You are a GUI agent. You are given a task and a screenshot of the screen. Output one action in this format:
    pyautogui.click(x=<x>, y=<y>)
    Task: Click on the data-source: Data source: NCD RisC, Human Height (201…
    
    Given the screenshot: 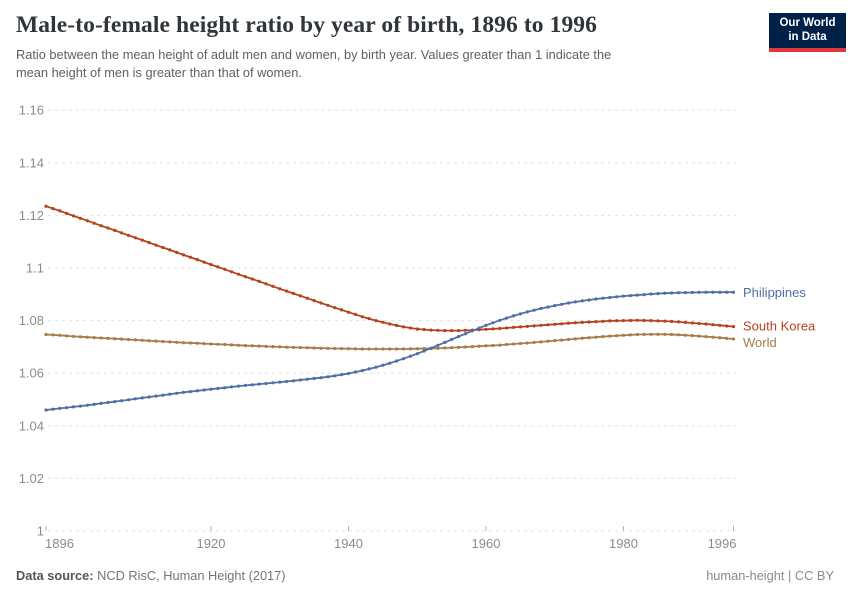 What is the action you would take?
    pyautogui.click(x=151, y=575)
    